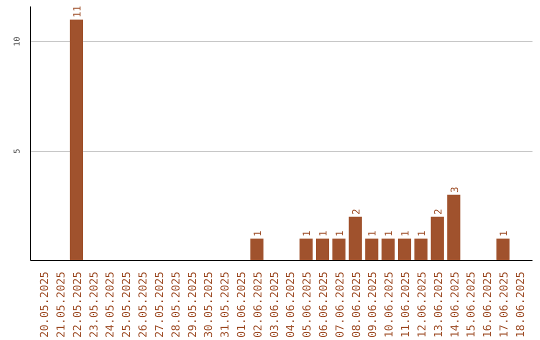 The width and height of the screenshot is (540, 340). I want to click on x-tick-label: 30.05.2025, so click(209, 304).